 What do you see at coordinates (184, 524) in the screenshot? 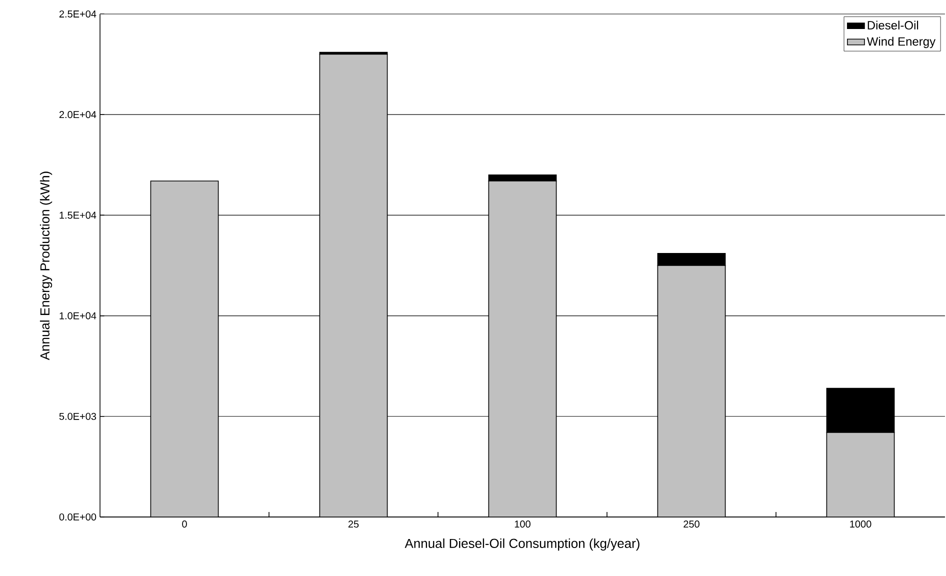
I see `x-tick-label: 0` at bounding box center [184, 524].